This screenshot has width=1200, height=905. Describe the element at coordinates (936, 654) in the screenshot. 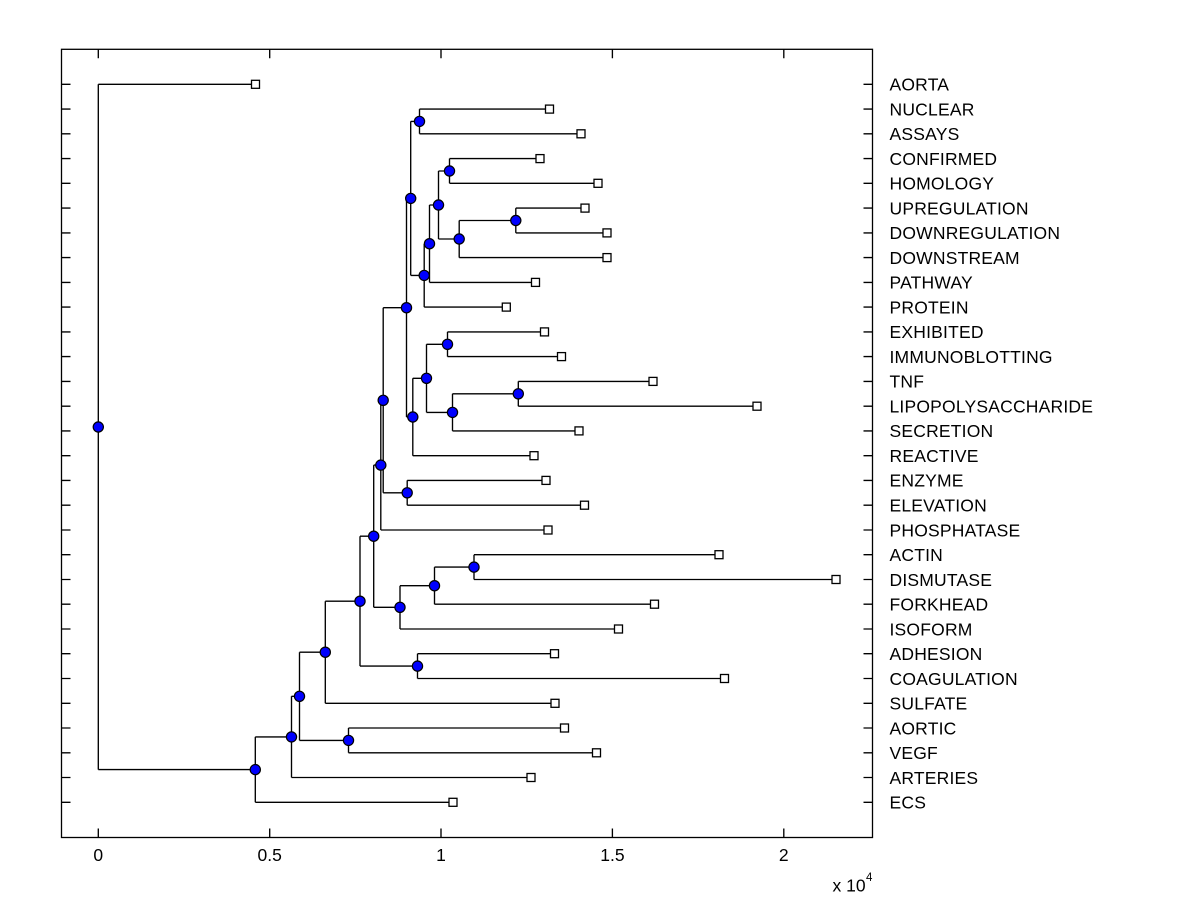

I see `svg-text: ADHESION` at that location.